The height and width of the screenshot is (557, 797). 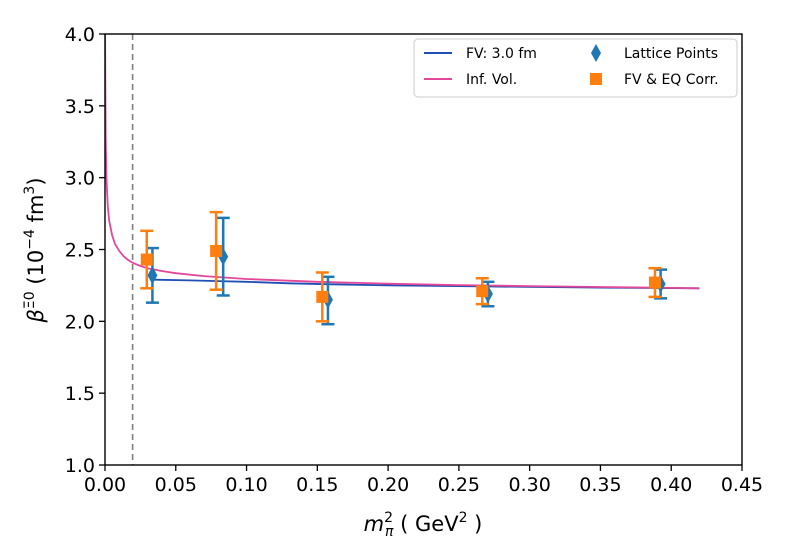 I want to click on y-tick-label: 1.5, so click(x=80, y=394).